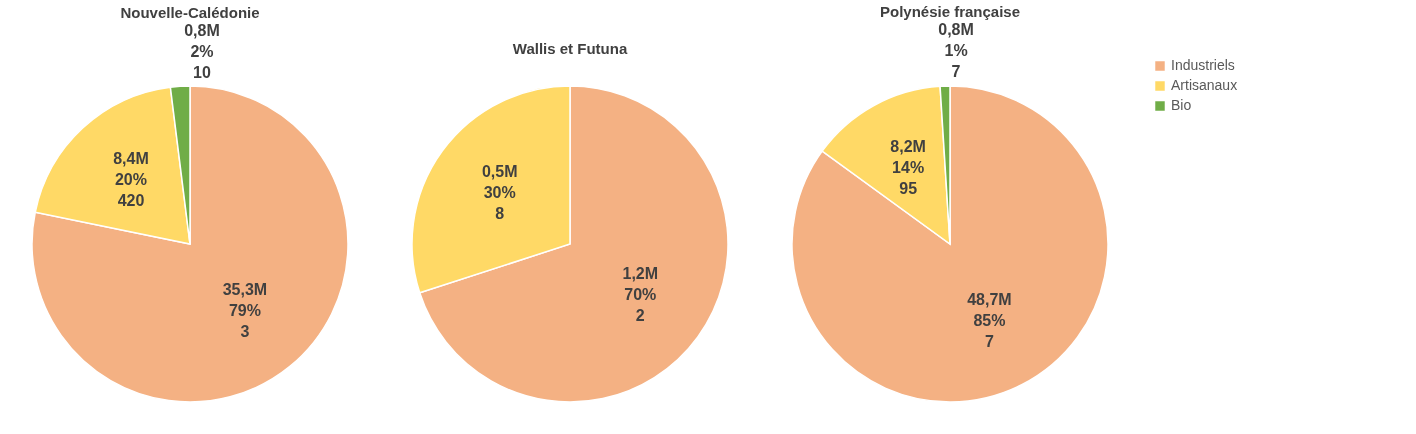  Describe the element at coordinates (245, 311) in the screenshot. I see `data-label: 35,3M 79% 3` at that location.